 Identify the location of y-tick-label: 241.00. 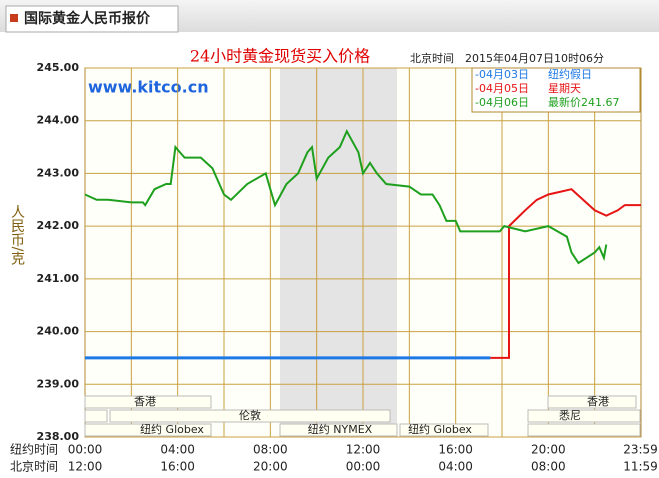
(58, 278).